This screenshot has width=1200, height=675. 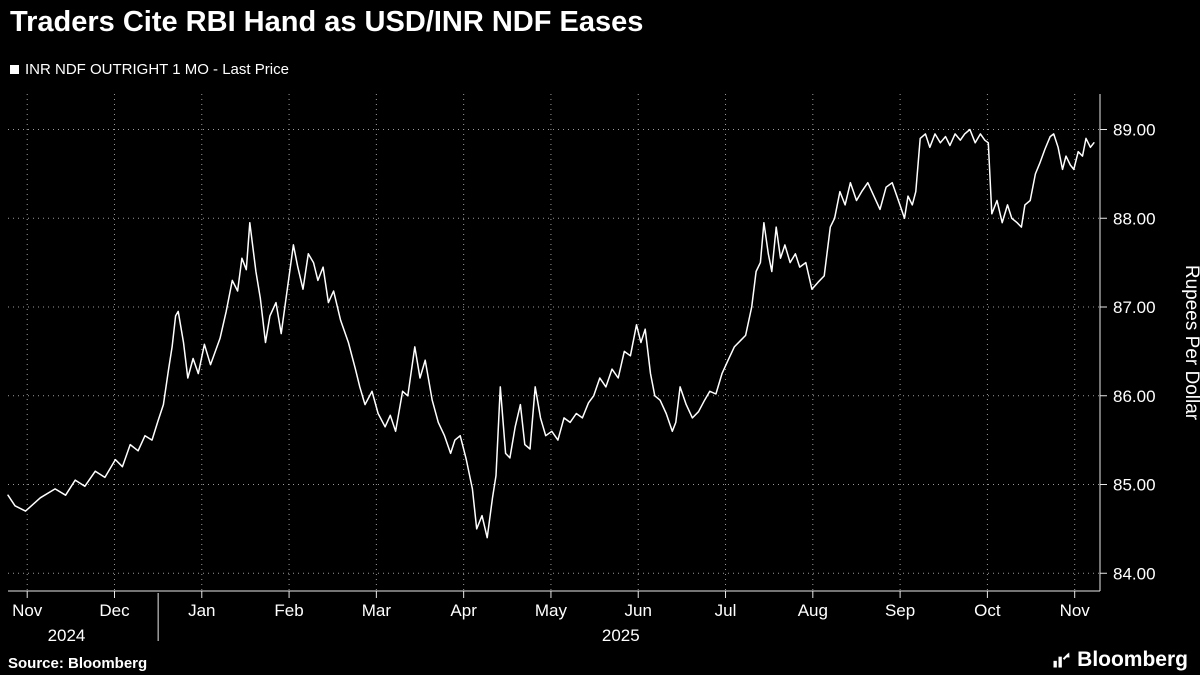 I want to click on x-tick-label: Jul, so click(x=726, y=610).